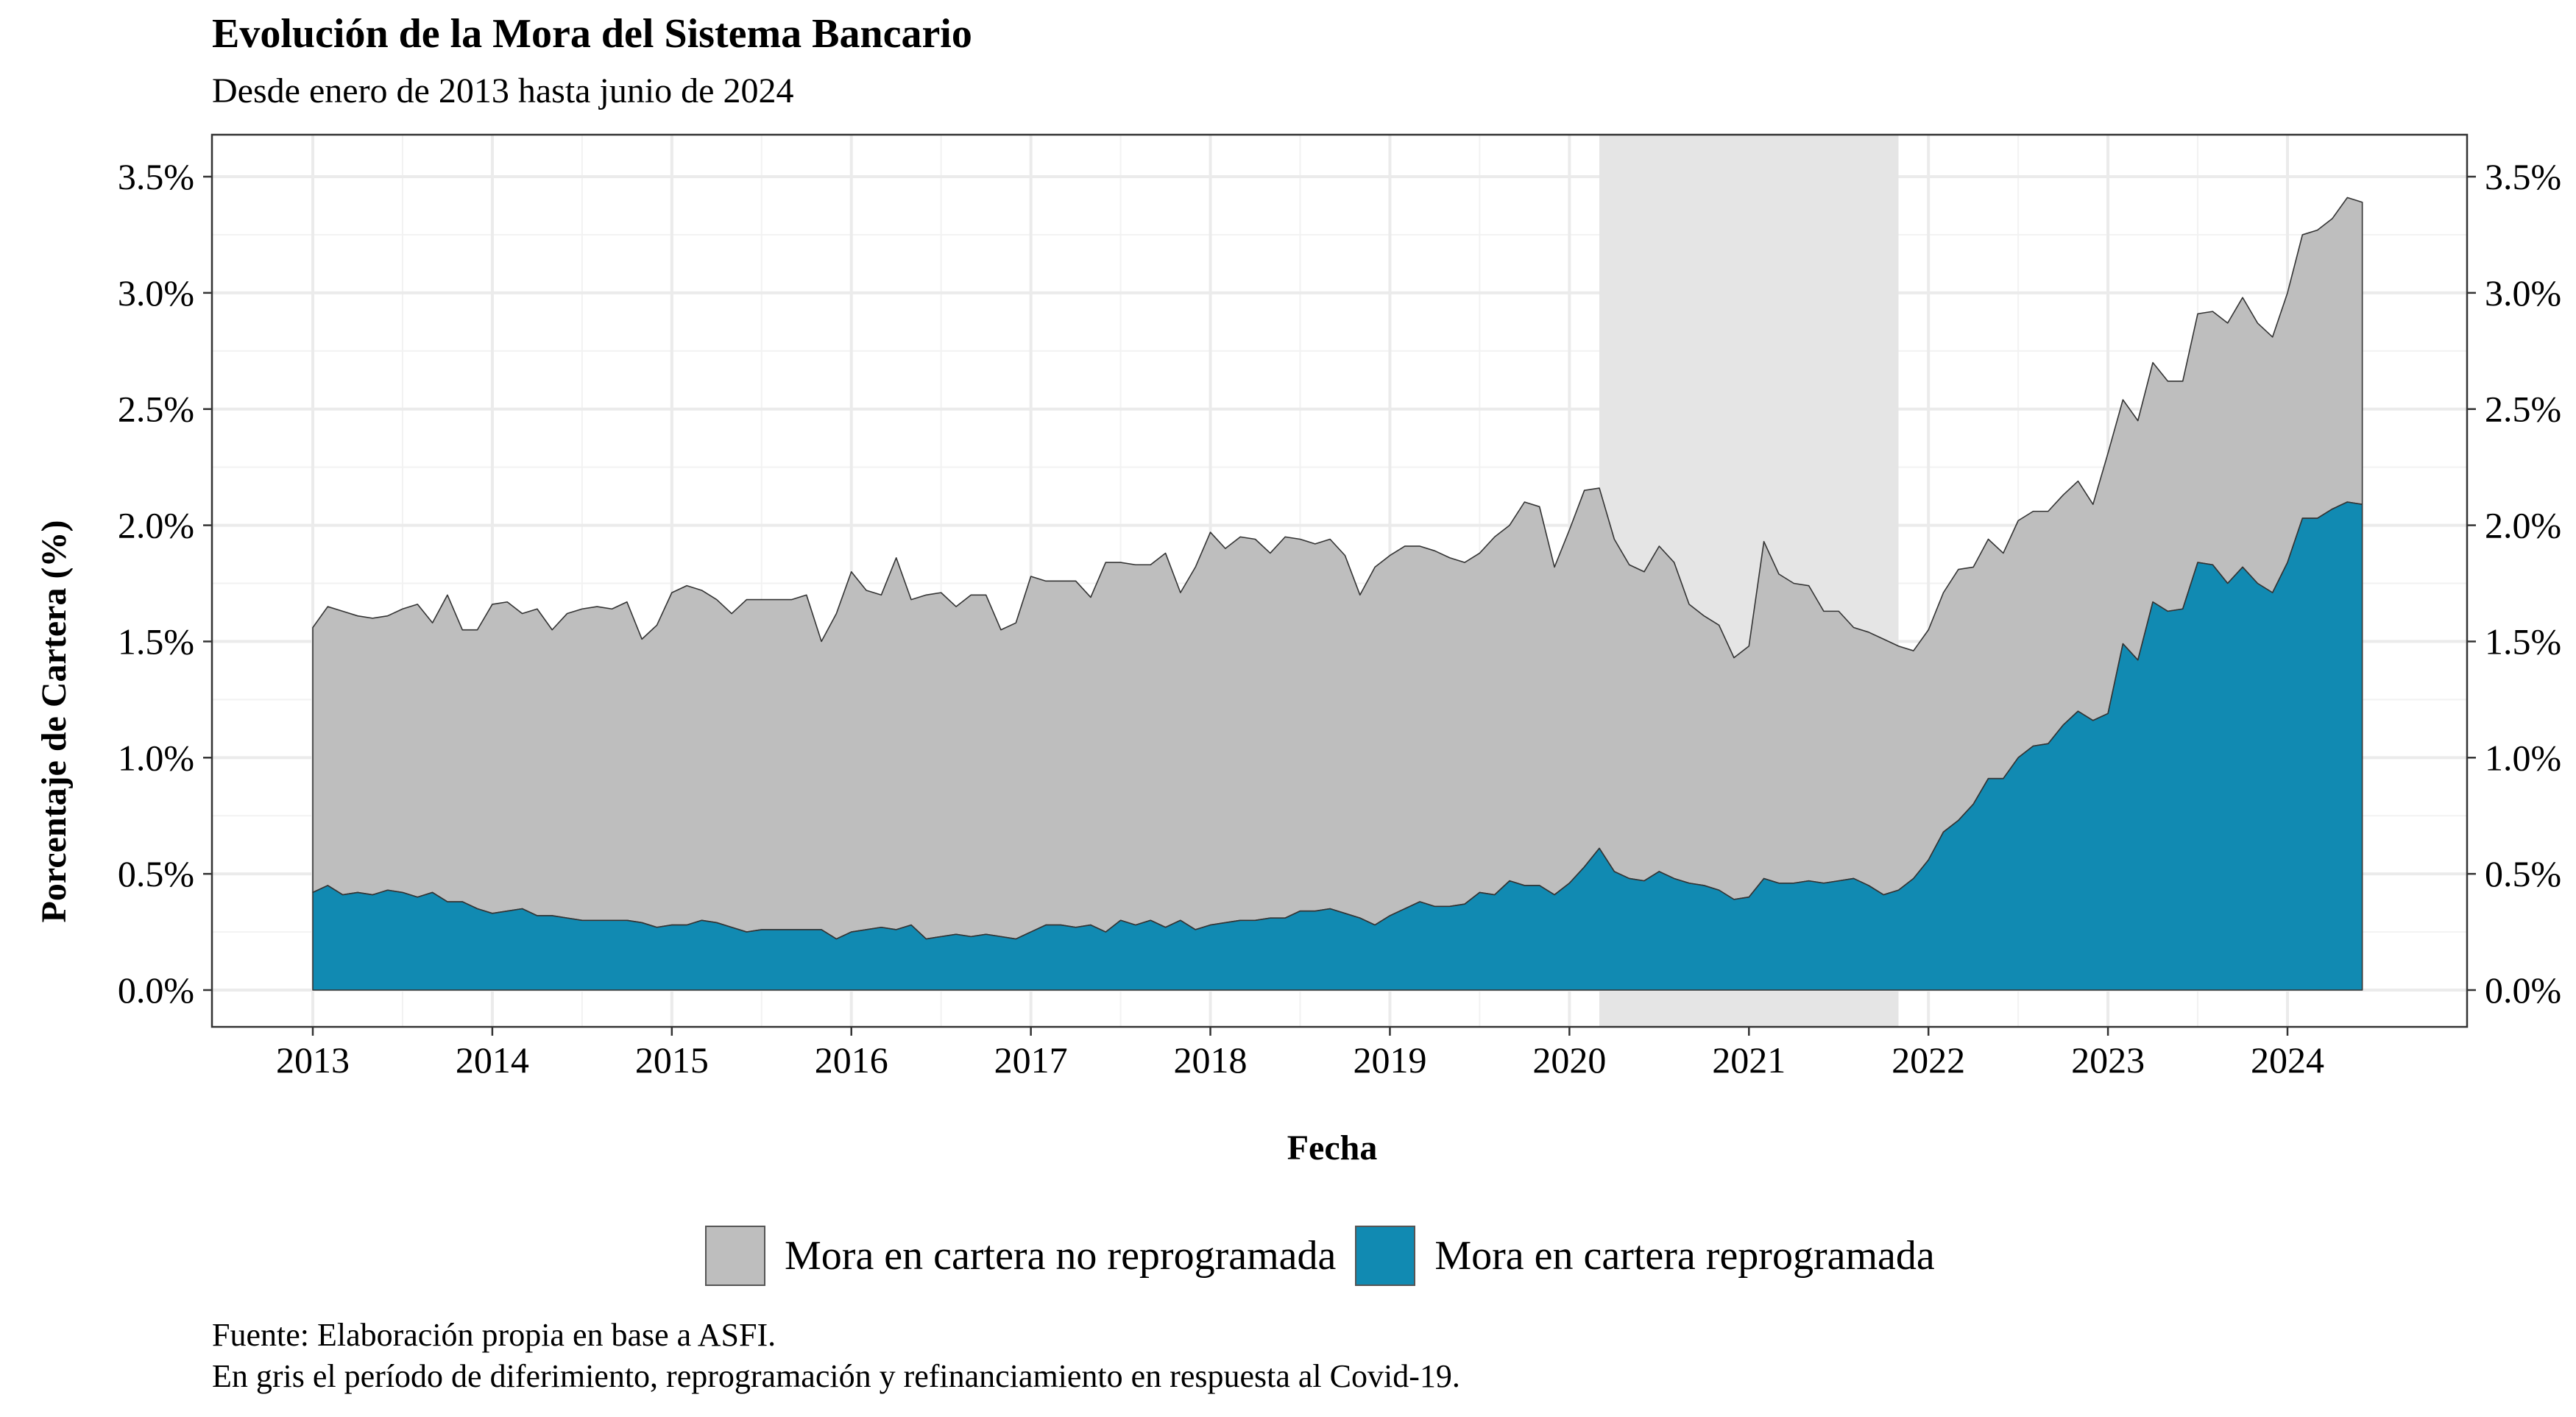  I want to click on x-tick-label: 2015, so click(672, 1060).